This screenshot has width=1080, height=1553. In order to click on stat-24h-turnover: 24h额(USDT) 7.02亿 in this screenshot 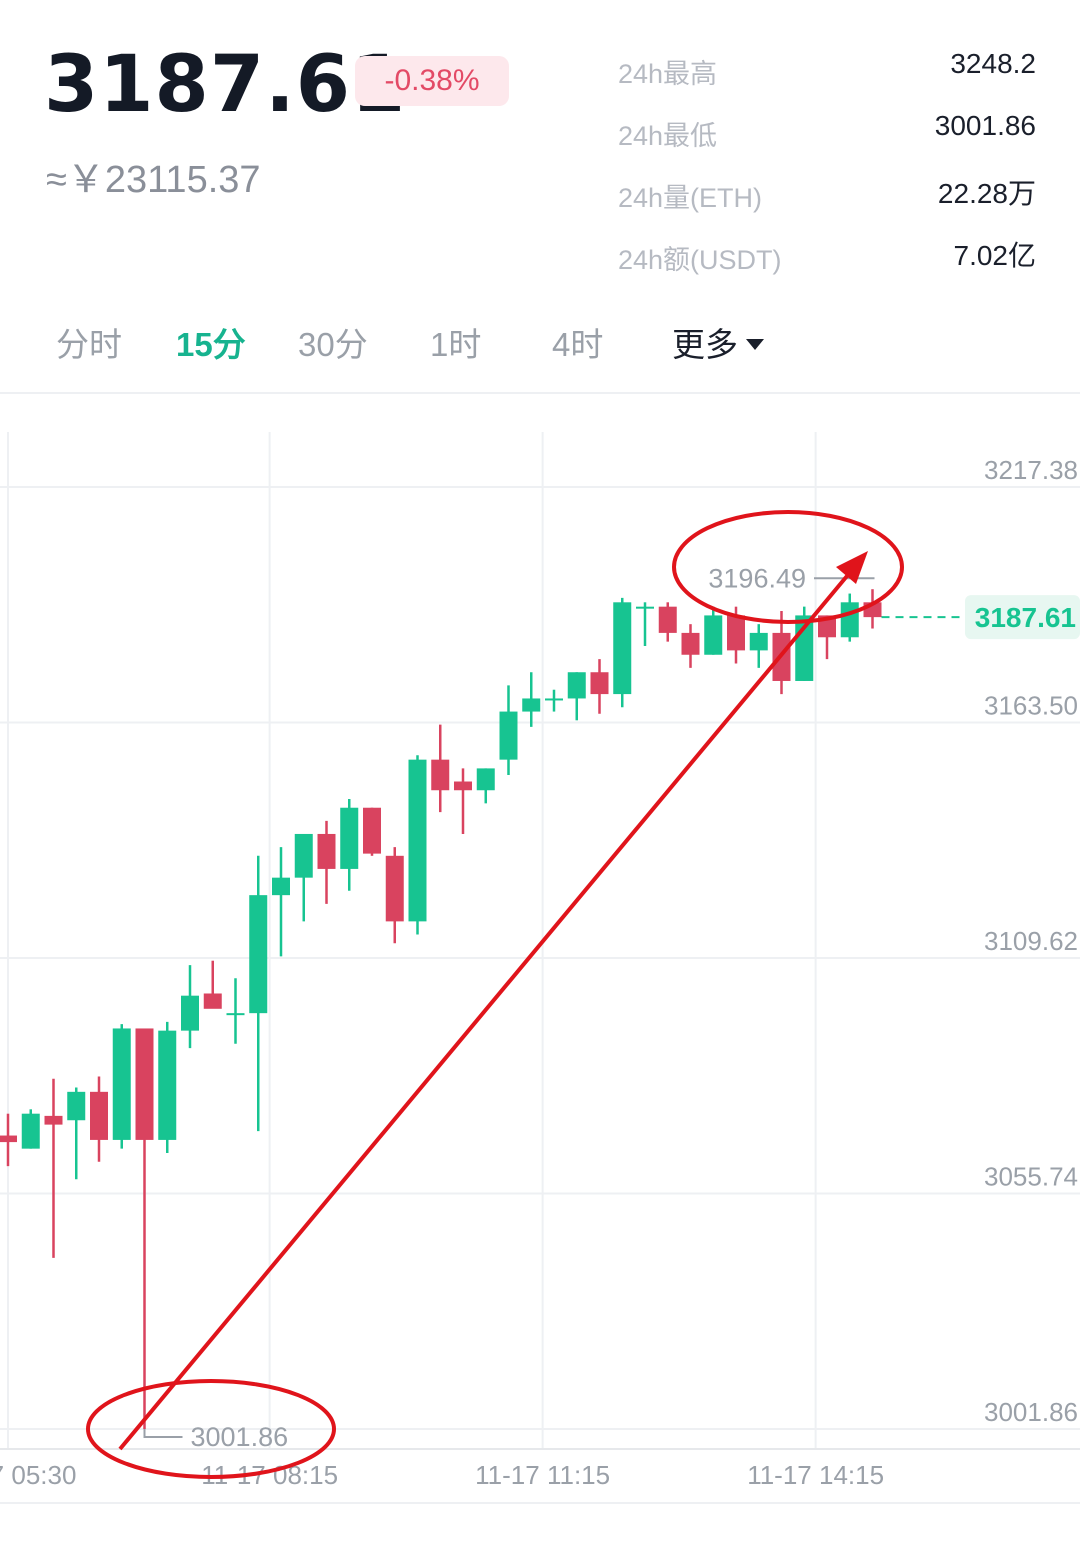, I will do `click(827, 265)`.